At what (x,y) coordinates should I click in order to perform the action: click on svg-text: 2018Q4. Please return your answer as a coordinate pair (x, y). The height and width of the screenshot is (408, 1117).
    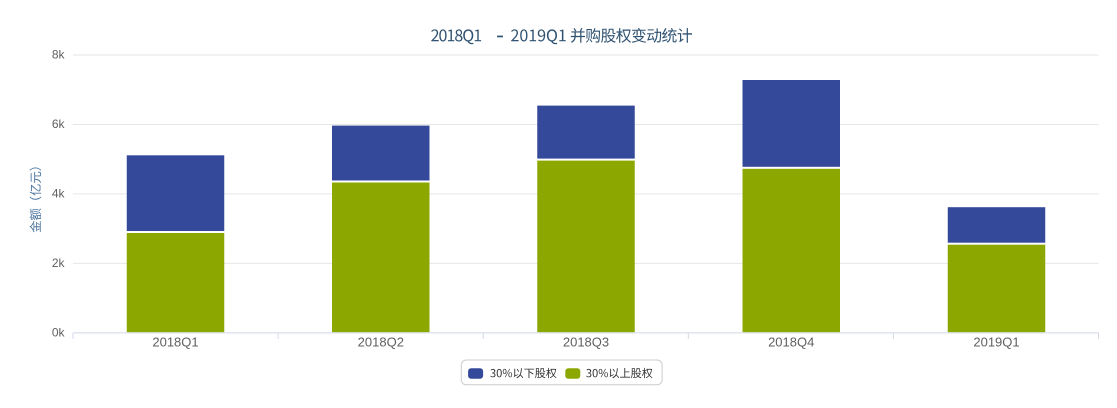
    Looking at the image, I should click on (791, 341).